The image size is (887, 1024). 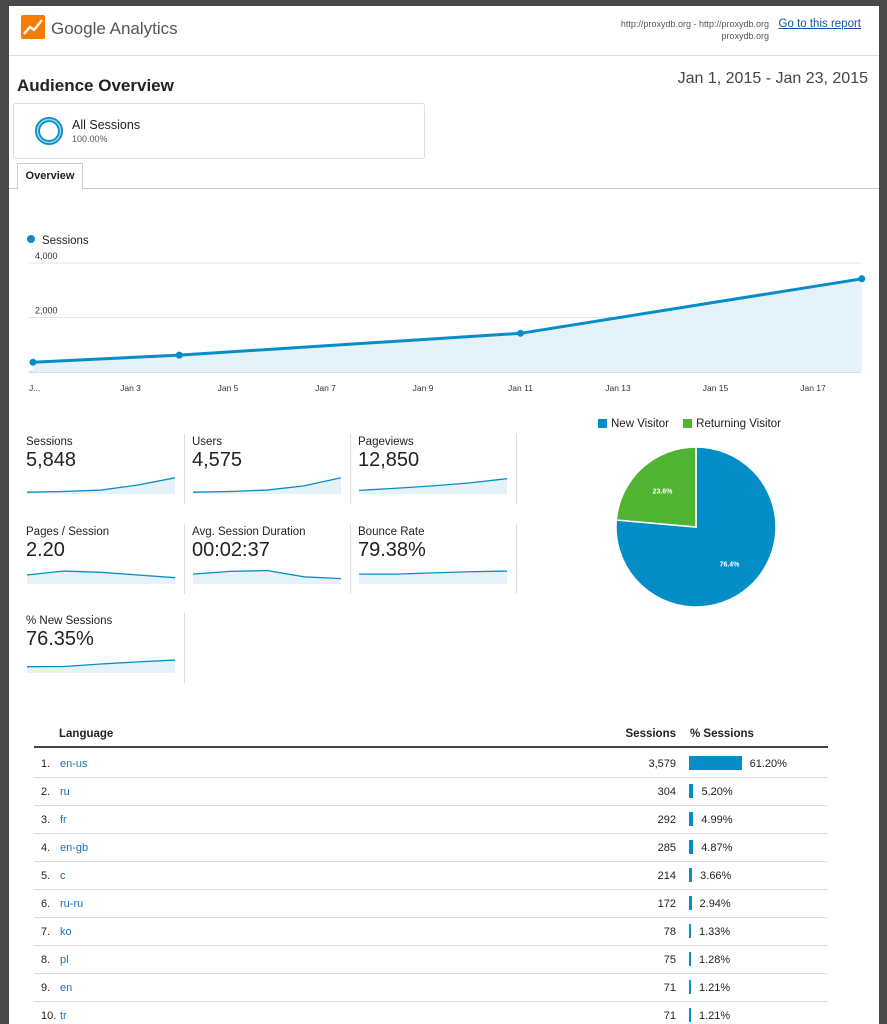 I want to click on metric-label: Bounce Rate, so click(x=391, y=532).